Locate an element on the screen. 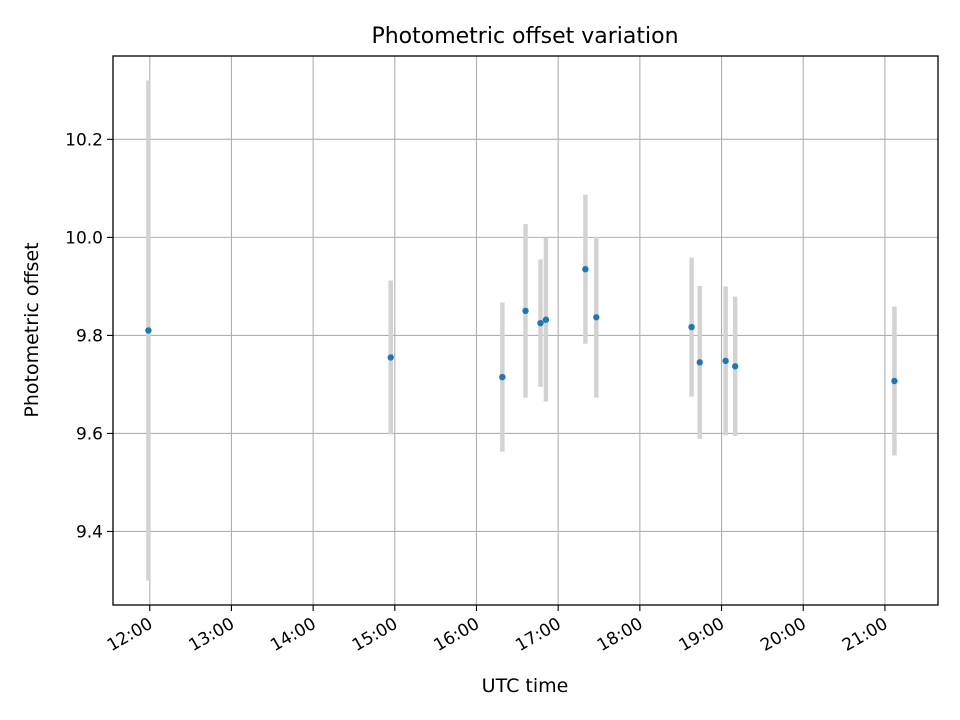 The width and height of the screenshot is (960, 720). y-tick-label: 9.4 is located at coordinates (89, 532).